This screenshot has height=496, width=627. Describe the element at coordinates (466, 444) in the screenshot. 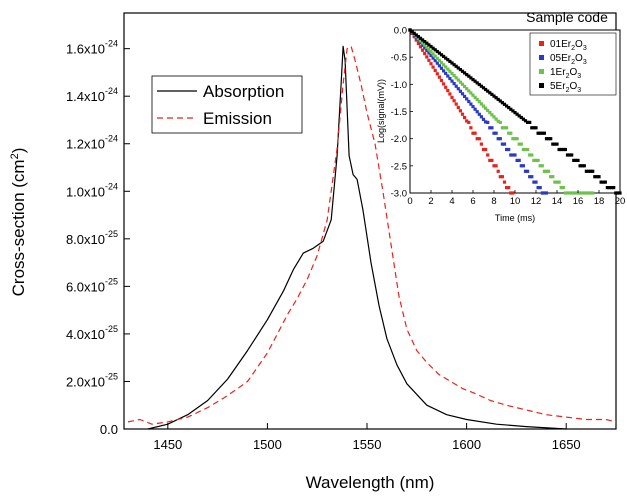

I see `main-x-tick-label: 1600` at that location.